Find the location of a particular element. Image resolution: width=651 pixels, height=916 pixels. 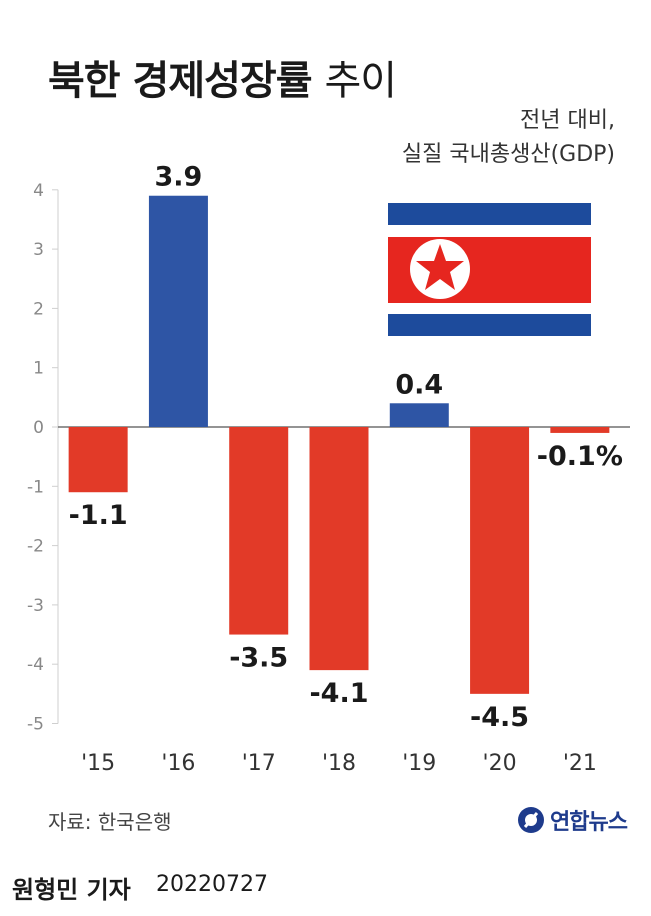

y-tick-label: -3 is located at coordinates (35, 606).